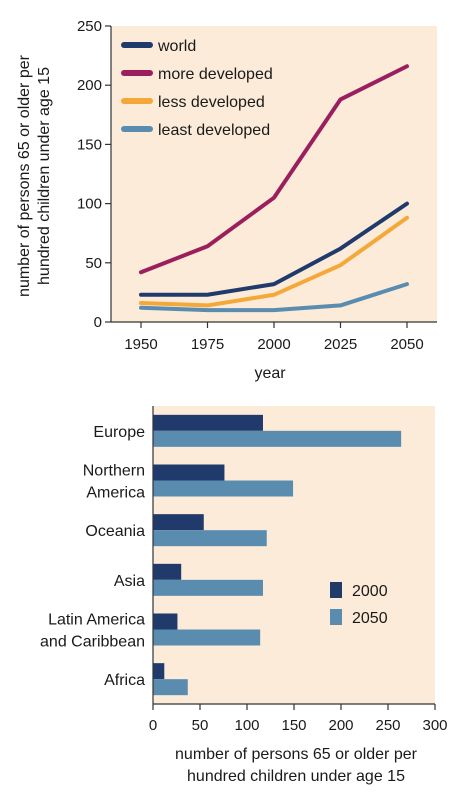 Image resolution: width=460 pixels, height=799 pixels. What do you see at coordinates (273, 344) in the screenshot?
I see `line-x-tick-label: 2000` at bounding box center [273, 344].